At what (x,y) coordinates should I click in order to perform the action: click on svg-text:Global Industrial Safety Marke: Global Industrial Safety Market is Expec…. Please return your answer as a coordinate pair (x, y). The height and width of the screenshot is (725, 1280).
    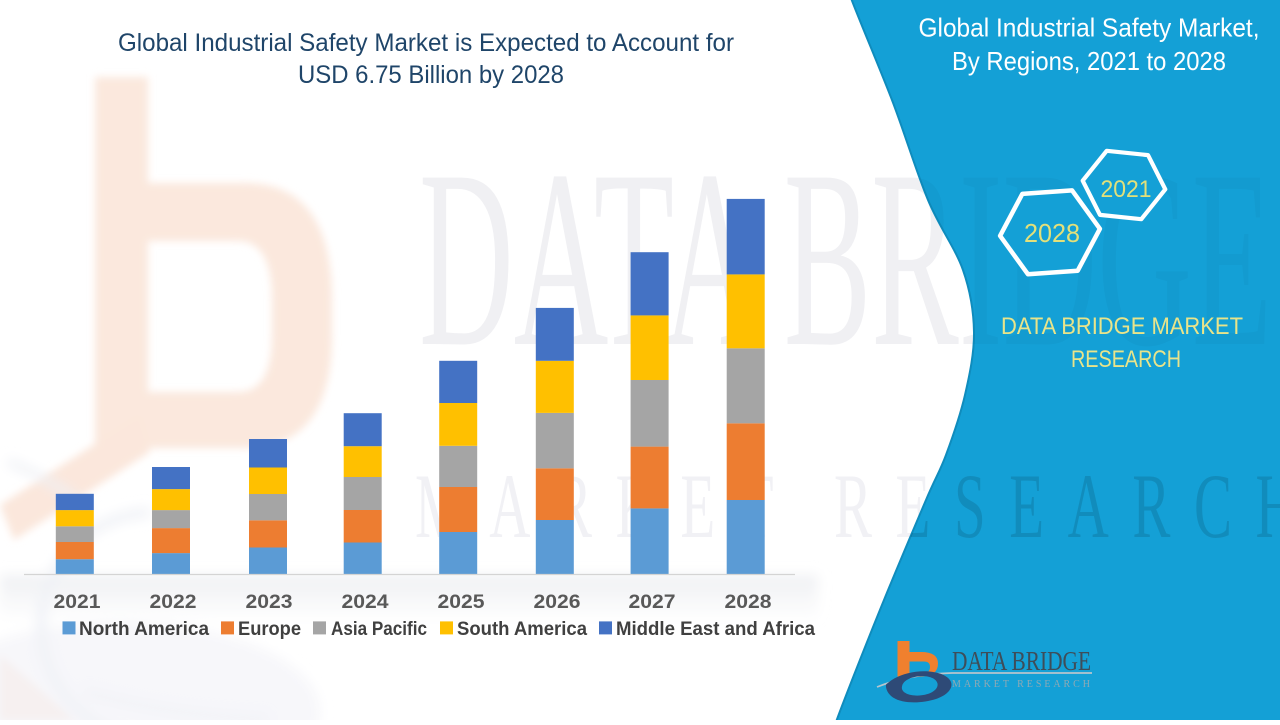
    Looking at the image, I should click on (426, 43).